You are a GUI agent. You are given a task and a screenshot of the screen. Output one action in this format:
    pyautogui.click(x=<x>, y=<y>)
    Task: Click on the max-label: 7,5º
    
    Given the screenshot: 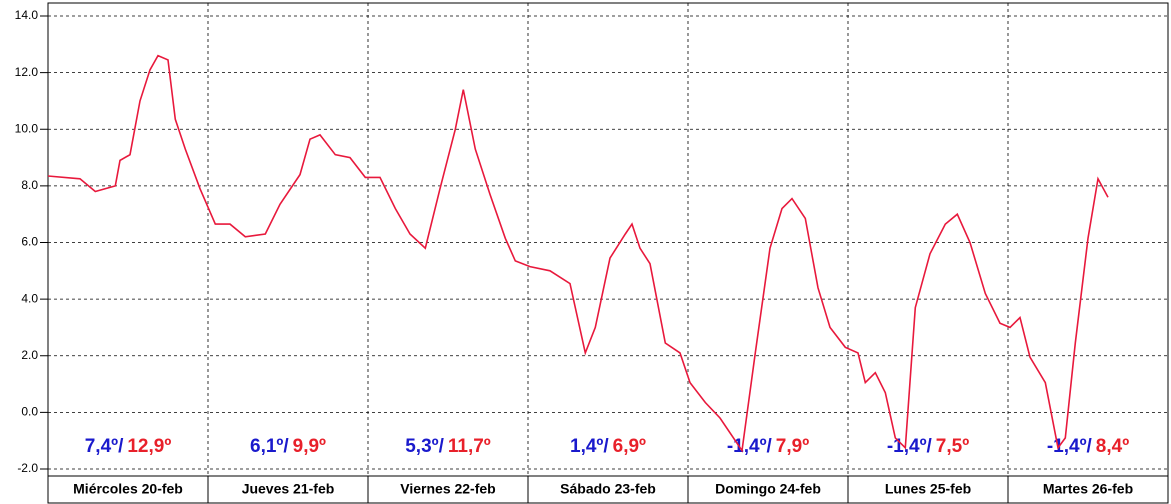 What is the action you would take?
    pyautogui.click(x=952, y=446)
    